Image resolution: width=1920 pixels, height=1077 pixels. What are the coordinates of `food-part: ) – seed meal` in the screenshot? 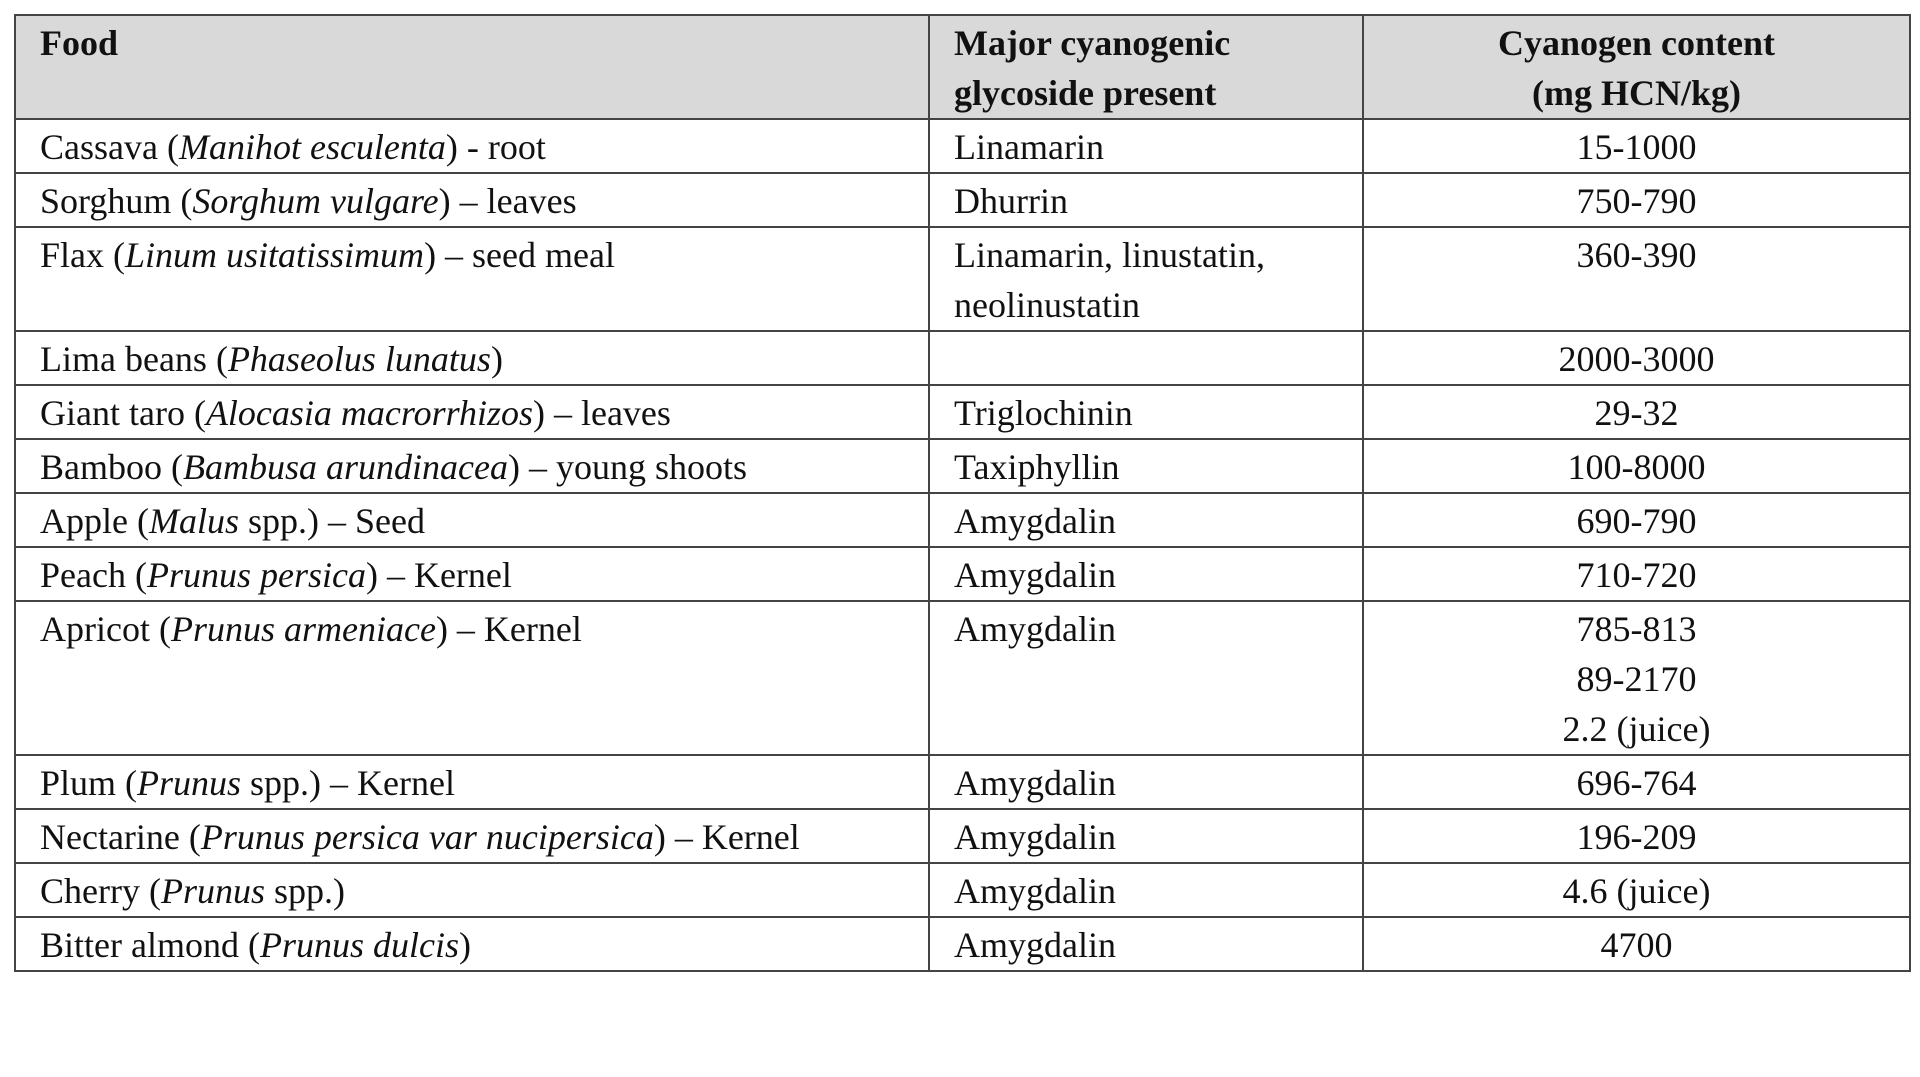 It's located at (519, 255).